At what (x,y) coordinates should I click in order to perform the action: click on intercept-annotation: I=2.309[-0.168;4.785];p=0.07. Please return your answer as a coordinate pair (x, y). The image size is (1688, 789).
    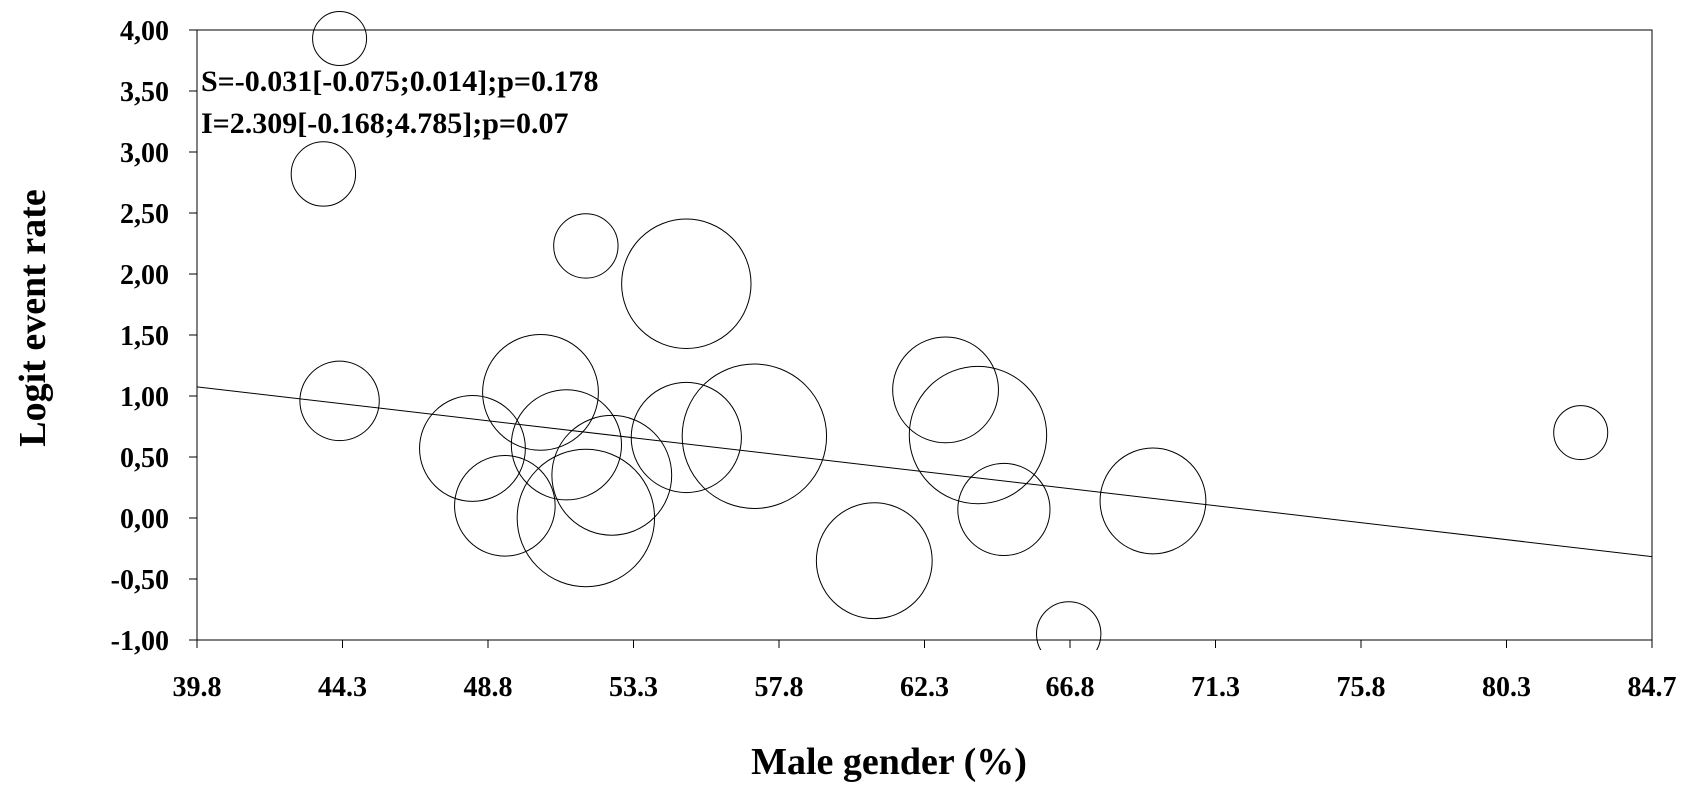
    Looking at the image, I should click on (385, 123).